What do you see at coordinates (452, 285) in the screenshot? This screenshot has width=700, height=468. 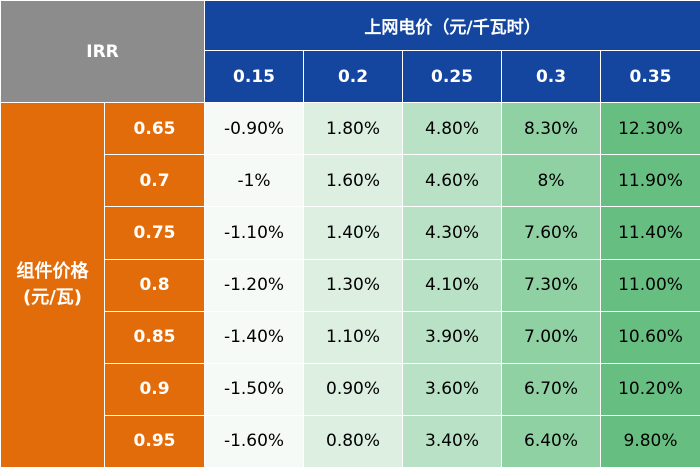 I see `table-cell: 4.10%` at bounding box center [452, 285].